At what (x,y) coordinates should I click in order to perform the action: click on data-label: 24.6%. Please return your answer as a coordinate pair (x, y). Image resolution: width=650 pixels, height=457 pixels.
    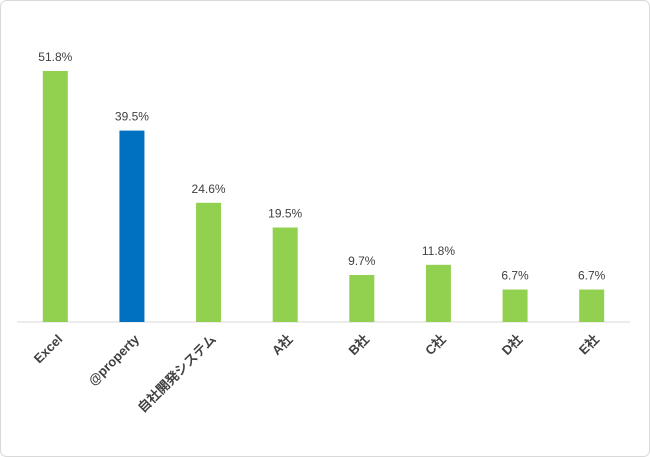
    Looking at the image, I should click on (209, 189).